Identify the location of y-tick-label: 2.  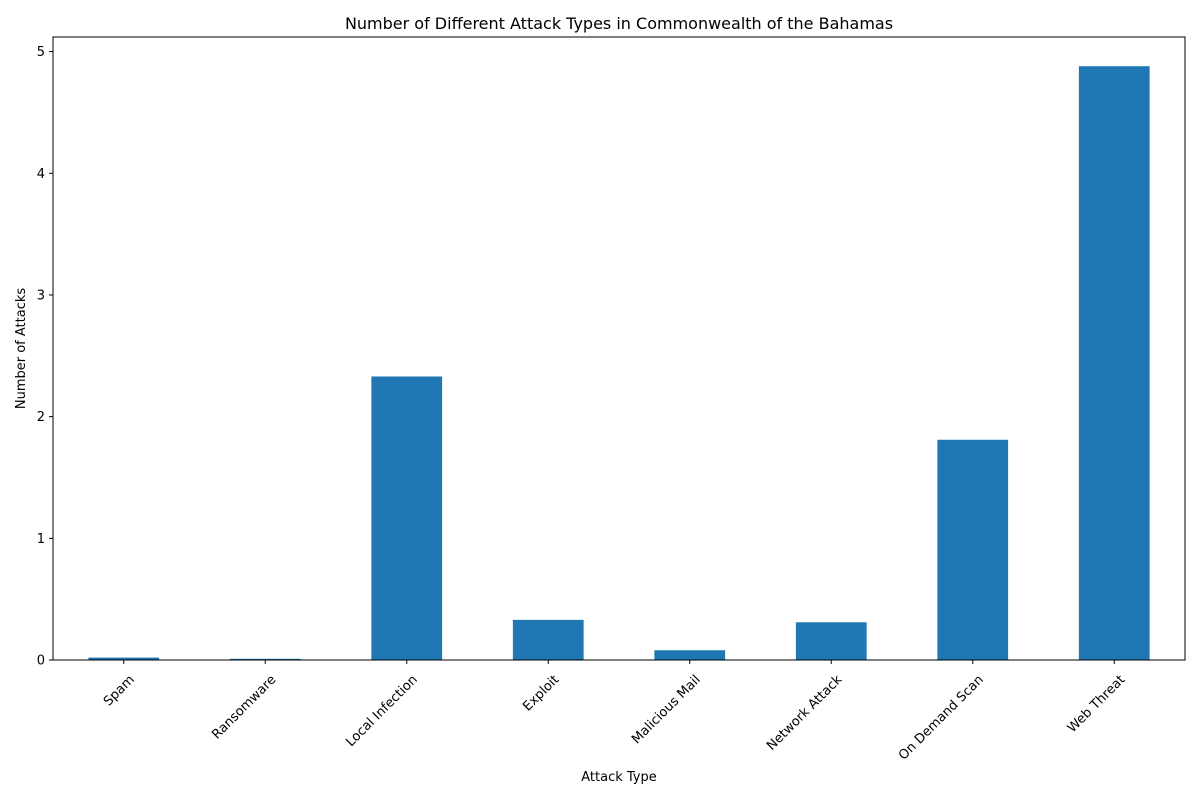
(41, 417).